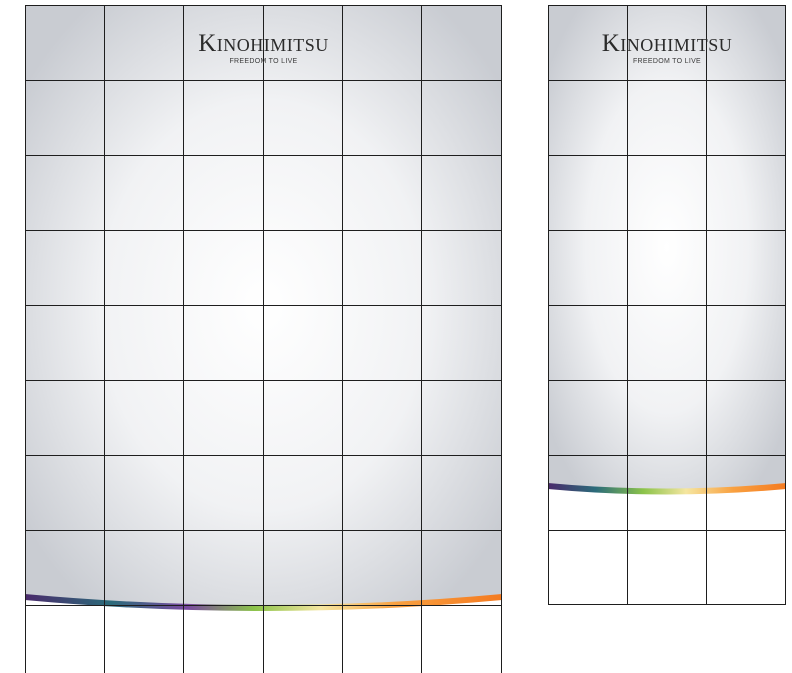 This screenshot has height=673, width=792. What do you see at coordinates (667, 489) in the screenshot?
I see `narrow-panel-ribbon` at bounding box center [667, 489].